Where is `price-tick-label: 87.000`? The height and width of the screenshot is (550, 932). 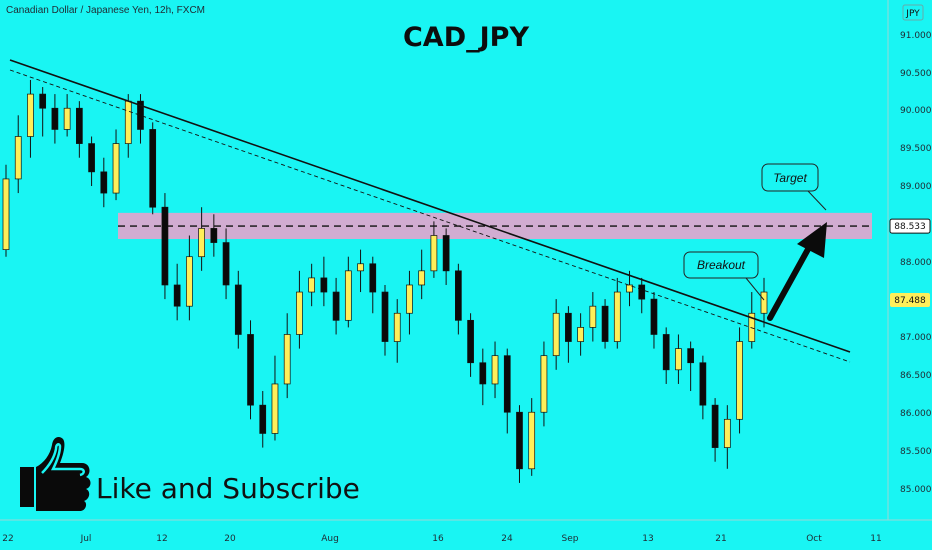
price-tick-label: 87.000 is located at coordinates (916, 338).